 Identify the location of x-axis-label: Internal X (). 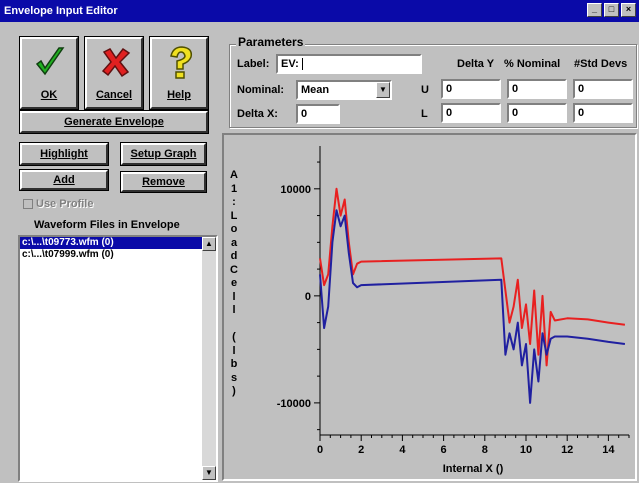
(473, 469).